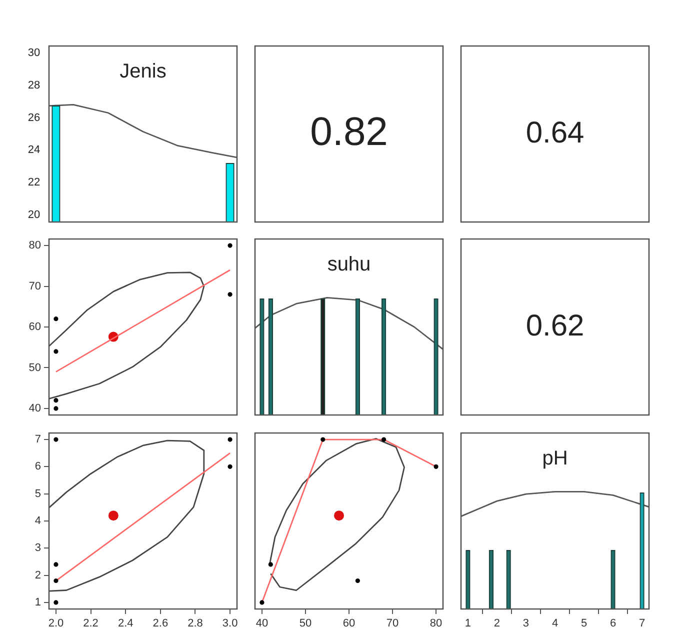 This screenshot has height=642, width=680. What do you see at coordinates (305, 624) in the screenshot?
I see `x-tick-label: 50` at bounding box center [305, 624].